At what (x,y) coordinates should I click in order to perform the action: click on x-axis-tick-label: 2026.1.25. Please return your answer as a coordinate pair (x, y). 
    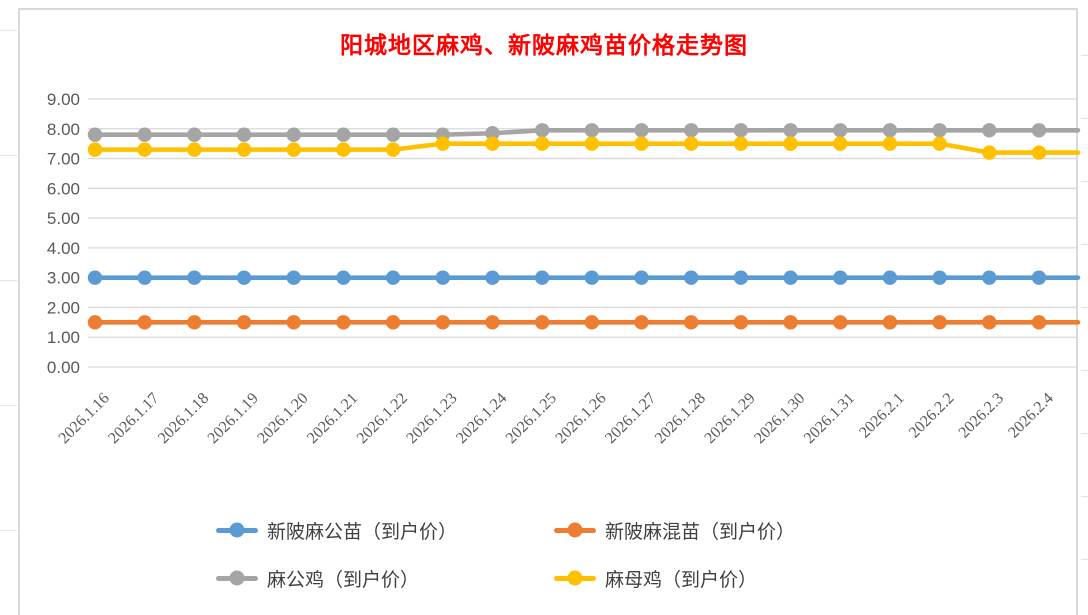
    Looking at the image, I should click on (531, 418).